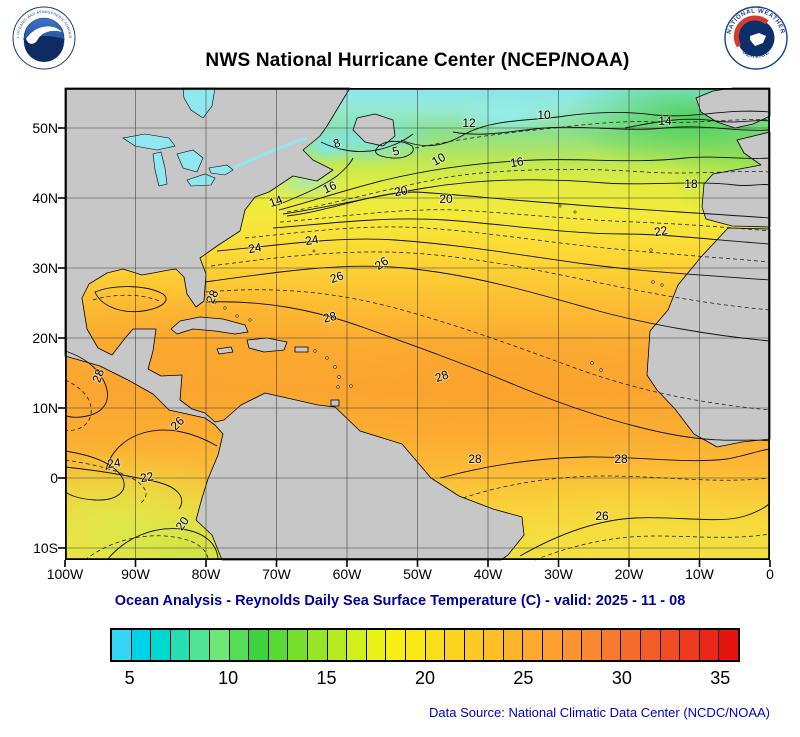 The width and height of the screenshot is (800, 737). What do you see at coordinates (45, 198) in the screenshot?
I see `y-axis-tick-label: 40N` at bounding box center [45, 198].